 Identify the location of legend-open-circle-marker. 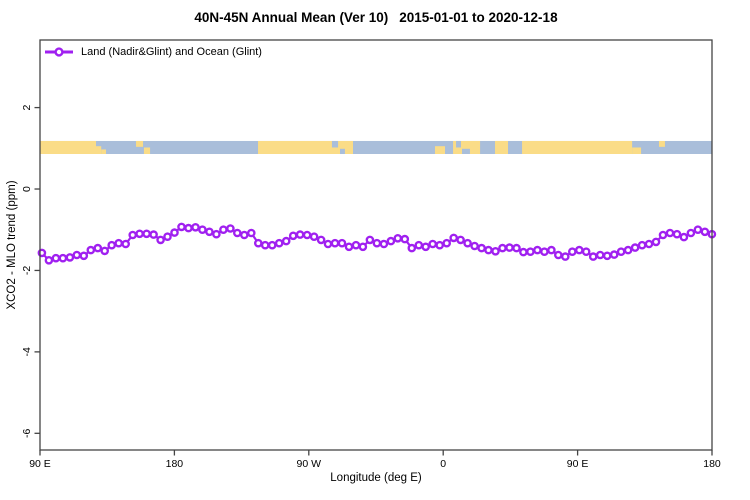
(59, 52).